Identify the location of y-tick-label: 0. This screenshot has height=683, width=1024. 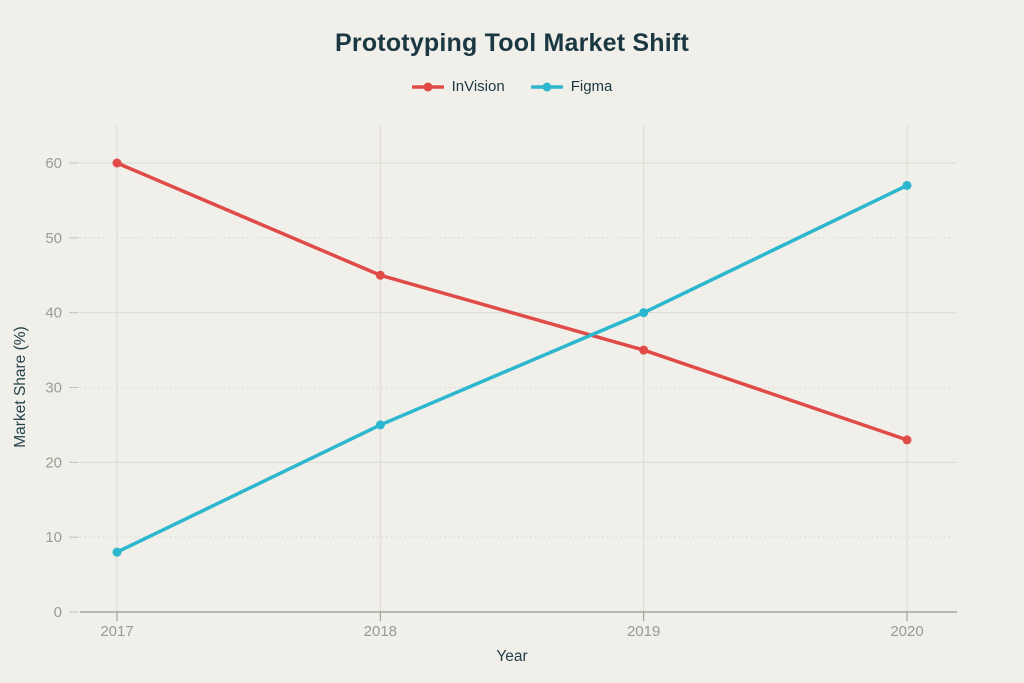
(58, 612).